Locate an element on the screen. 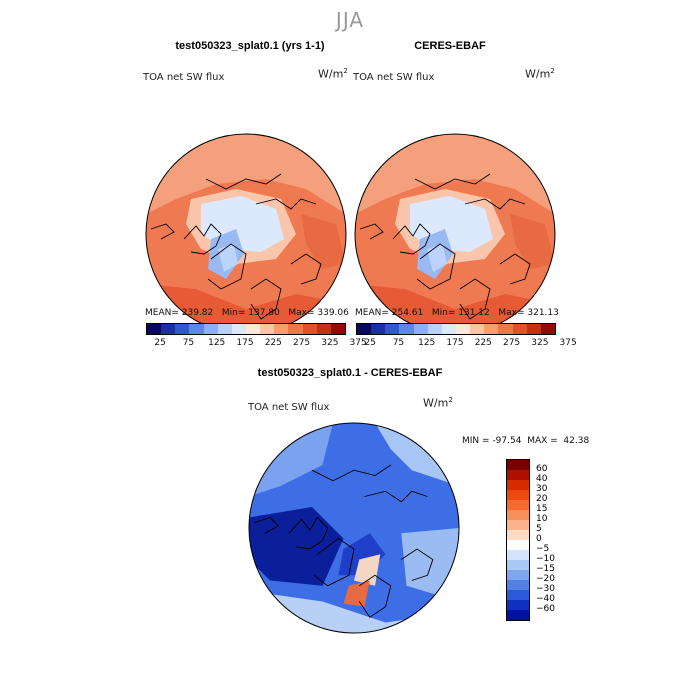  colorbar-tick-label: 60 is located at coordinates (542, 469).